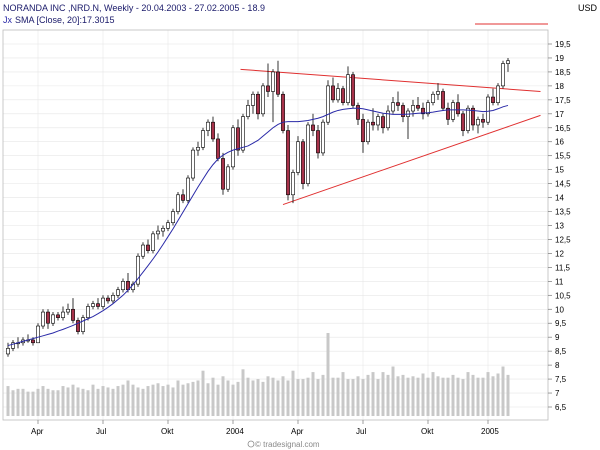 This screenshot has width=600, height=450. What do you see at coordinates (561, 379) in the screenshot?
I see `y-tick-label: 7,5` at bounding box center [561, 379].